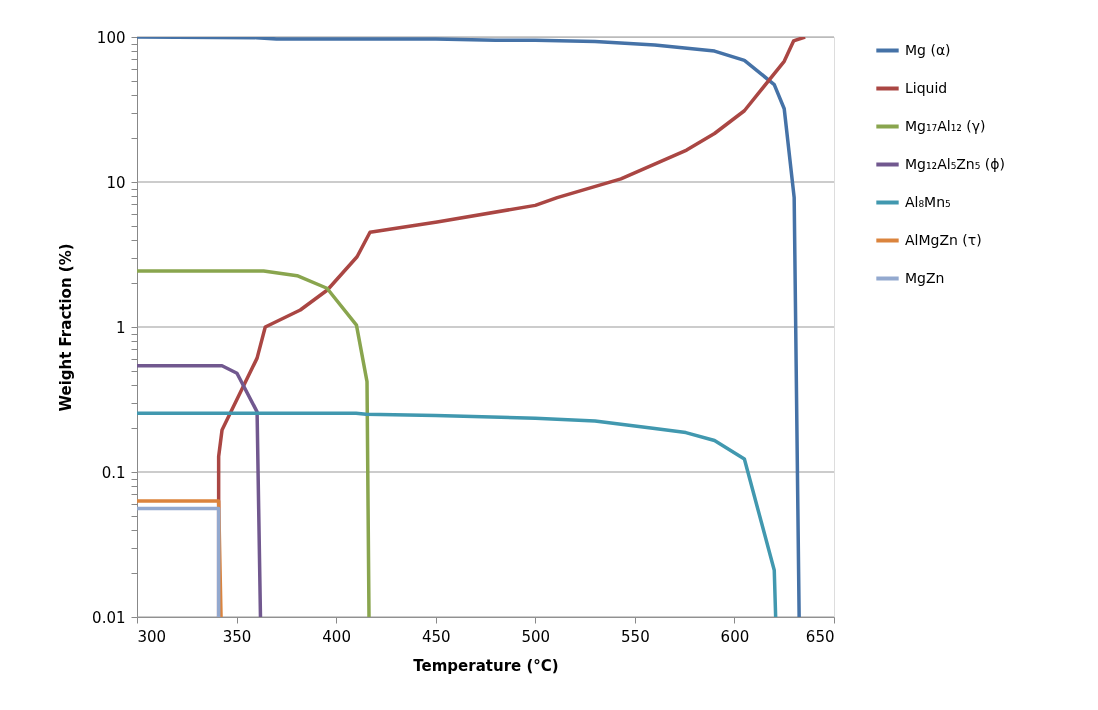 Image resolution: width=1098 pixels, height=710 pixels. Describe the element at coordinates (436, 636) in the screenshot. I see `x-tick-label: 450` at that location.